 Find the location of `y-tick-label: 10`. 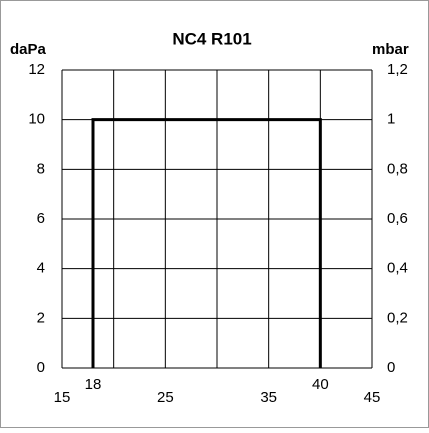

y-tick-label: 10 is located at coordinates (36, 119).